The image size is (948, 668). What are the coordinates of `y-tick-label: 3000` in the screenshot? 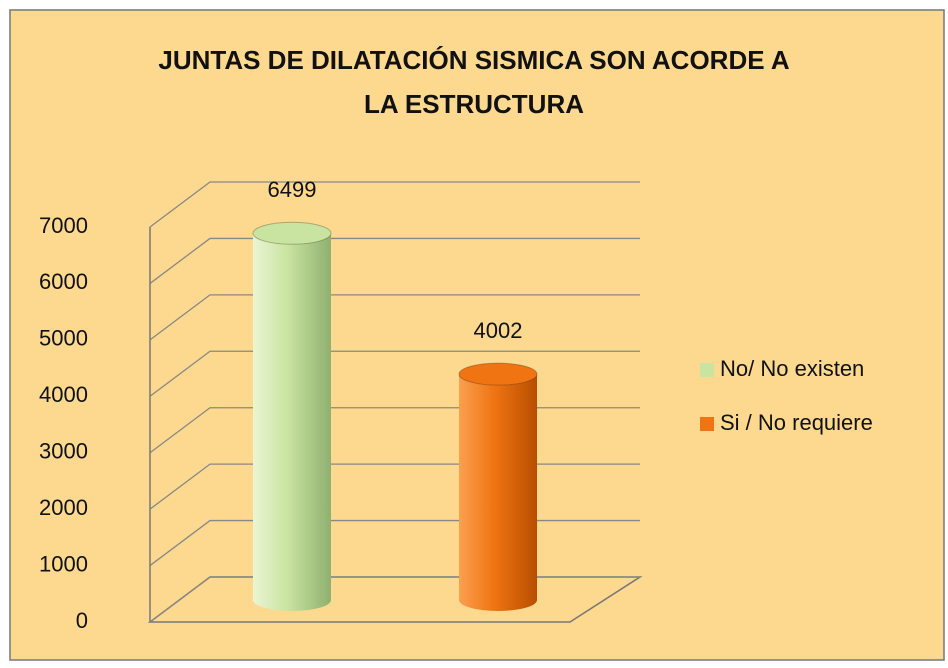 It's located at (63, 451).